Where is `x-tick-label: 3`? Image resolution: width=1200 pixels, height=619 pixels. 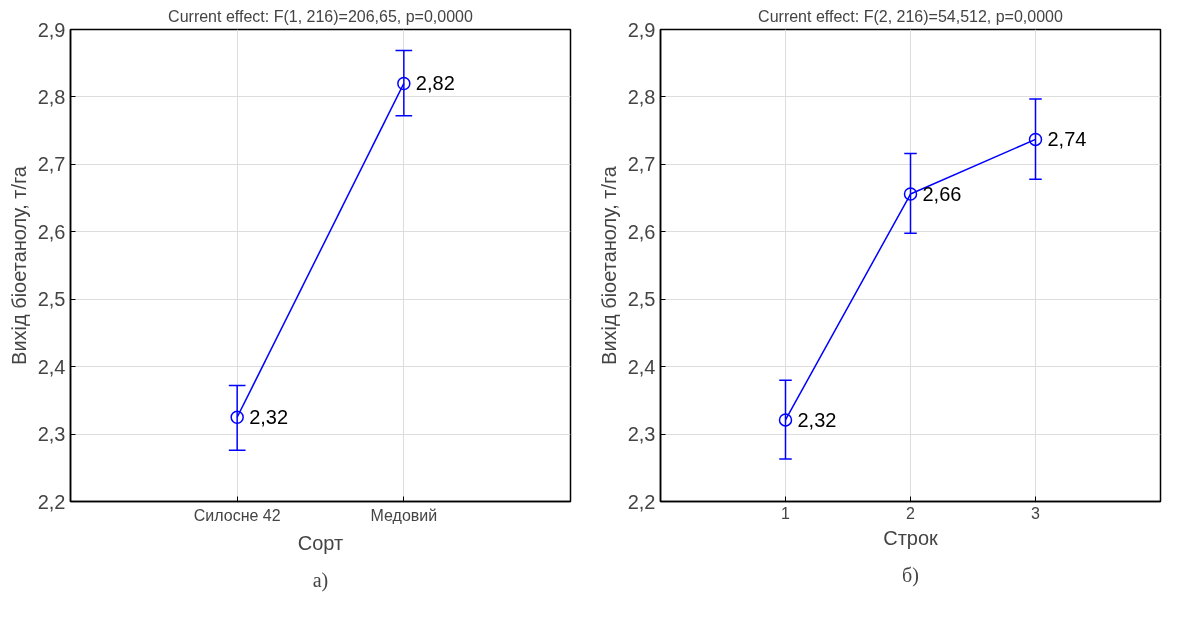
x-tick-label: 3 is located at coordinates (1036, 513).